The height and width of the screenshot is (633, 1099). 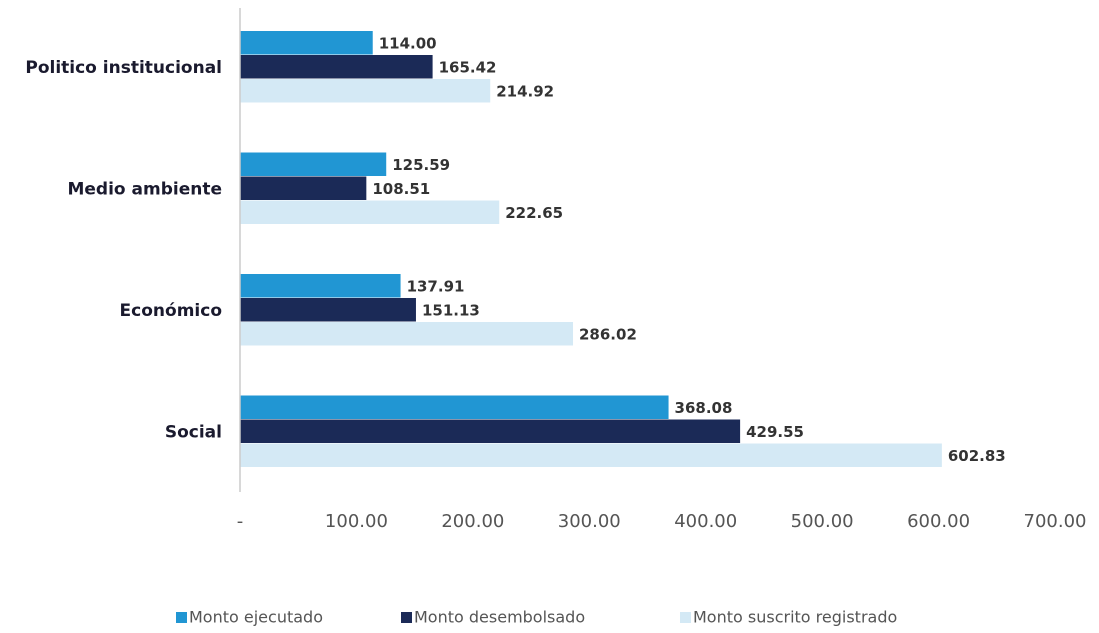 What do you see at coordinates (256, 617) in the screenshot?
I see `legend-label: Monto ejecutado` at bounding box center [256, 617].